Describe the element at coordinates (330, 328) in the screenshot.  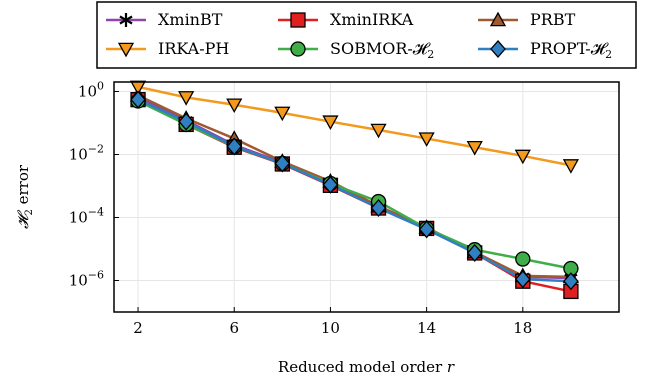
I see `x-tick-label: 10` at that location.